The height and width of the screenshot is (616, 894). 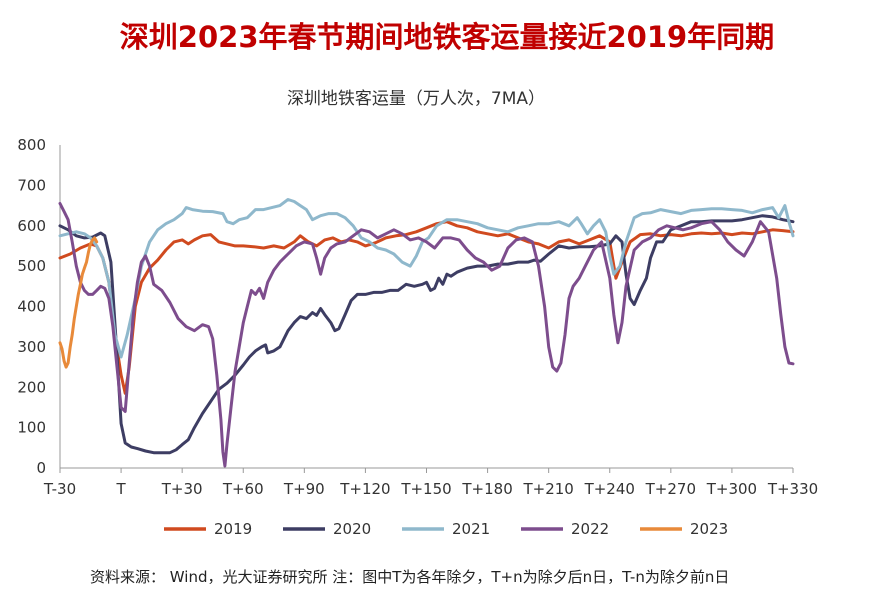 I want to click on y-tick-label: 800, so click(x=31, y=145).